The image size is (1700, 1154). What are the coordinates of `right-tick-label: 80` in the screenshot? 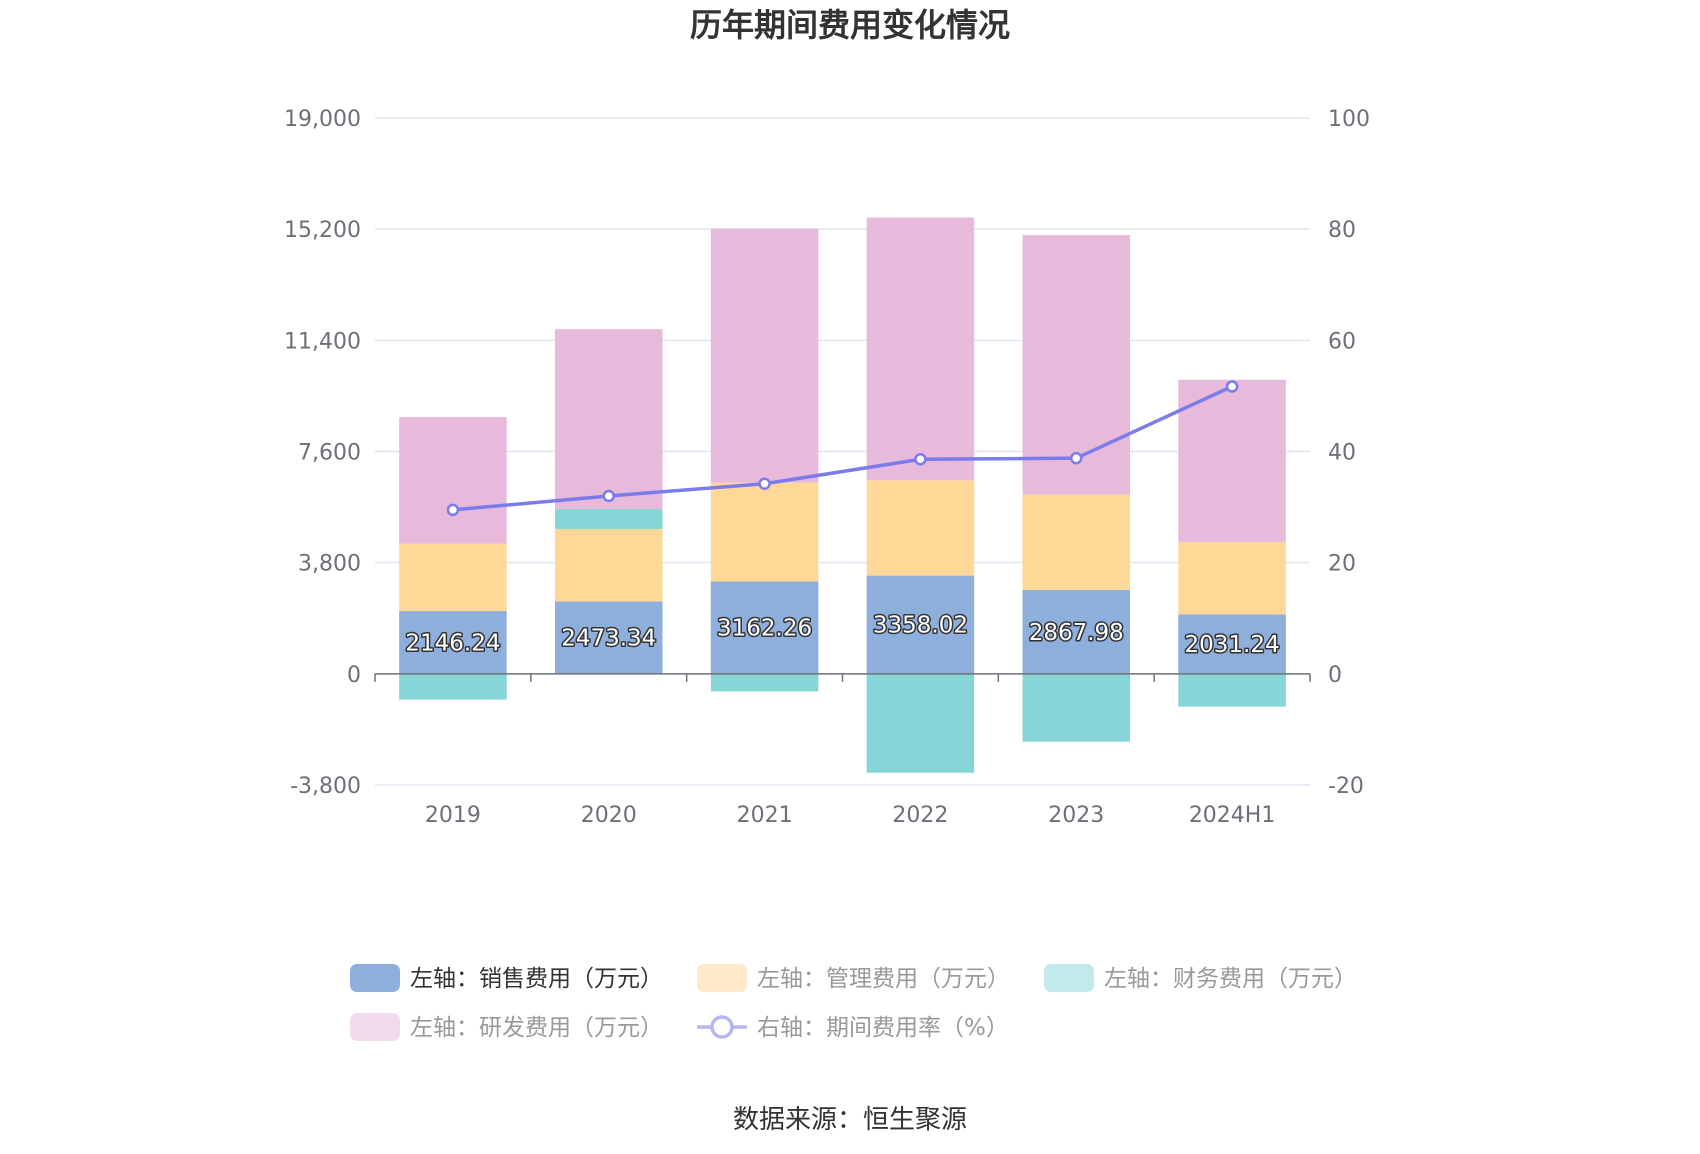 It's located at (1342, 230).